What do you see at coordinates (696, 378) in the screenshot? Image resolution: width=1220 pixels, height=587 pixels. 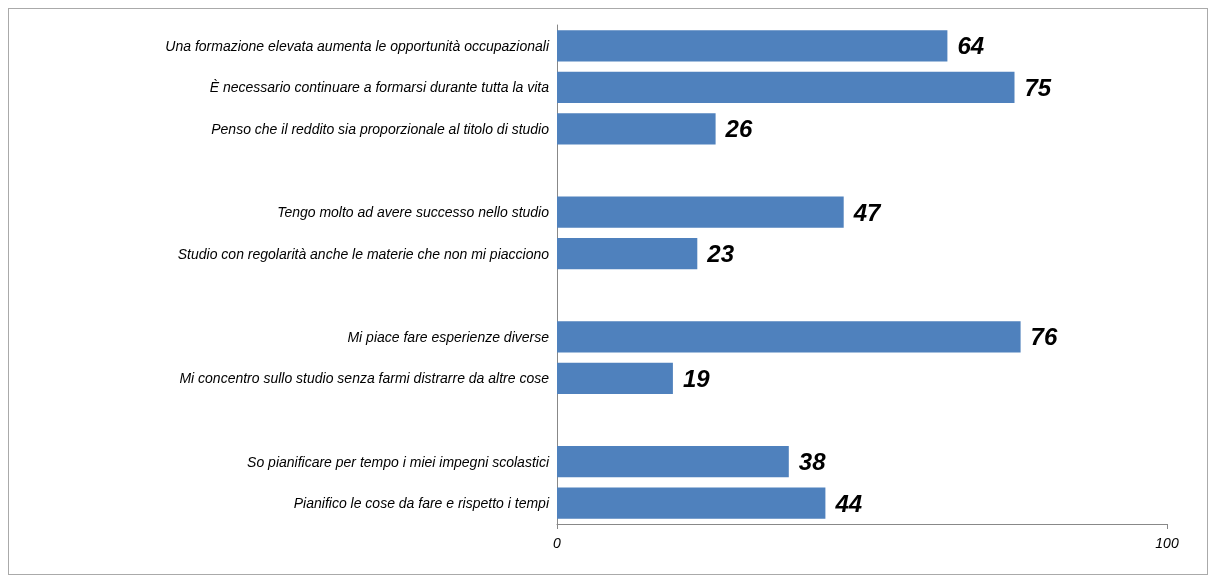 I see `data-label: 19` at bounding box center [696, 378].